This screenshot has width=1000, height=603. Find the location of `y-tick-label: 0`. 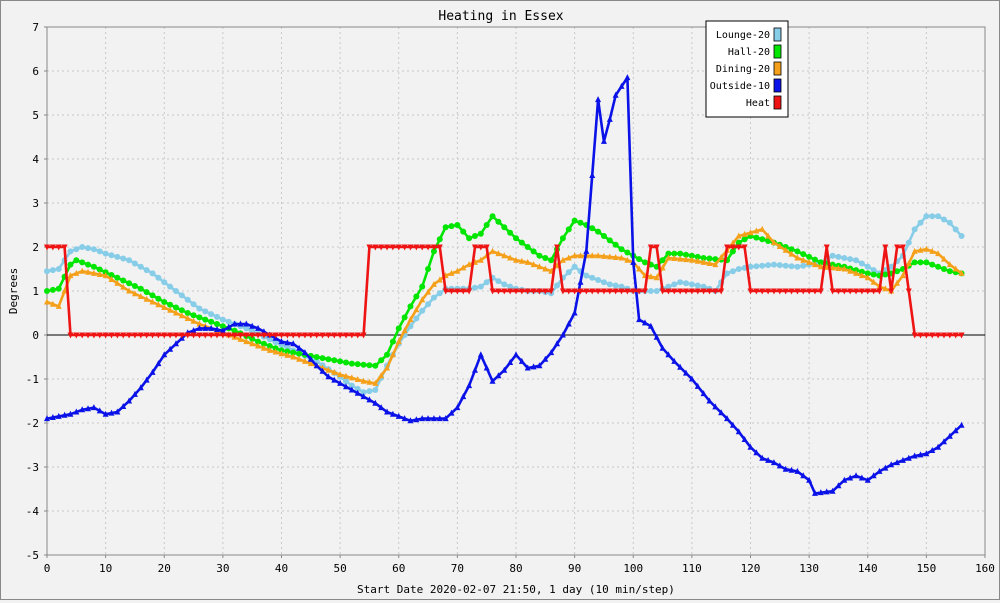

y-tick-label: 0 is located at coordinates (35, 335).